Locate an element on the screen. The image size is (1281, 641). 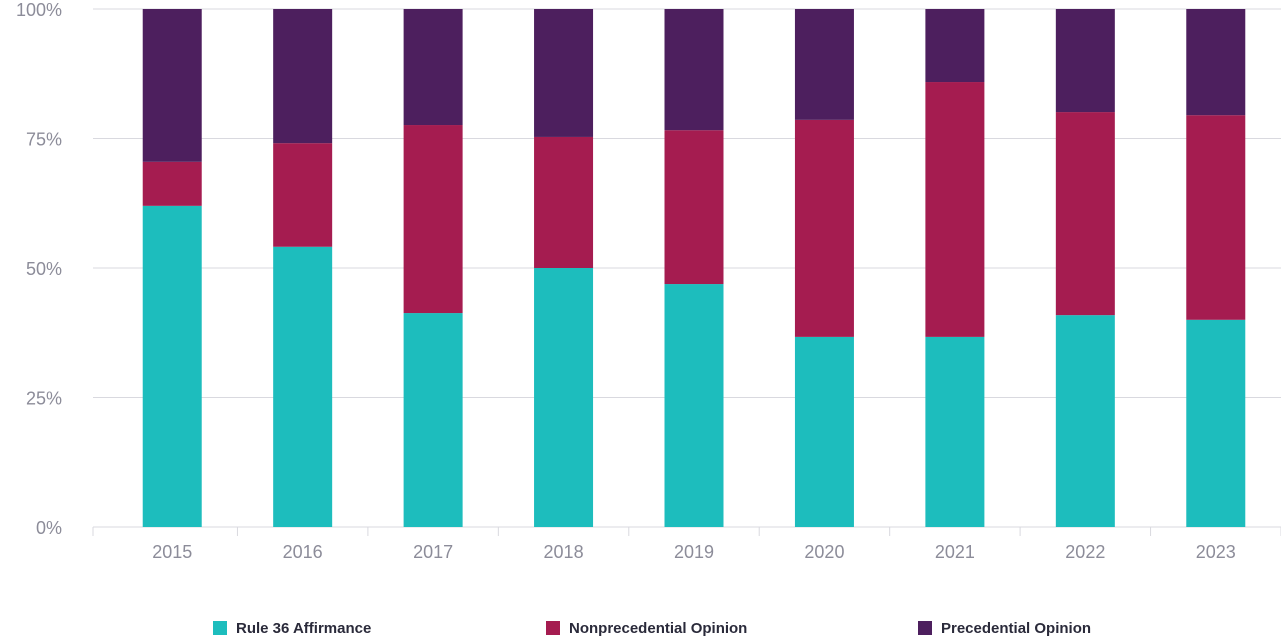
legend-label: Rule 36 Affirmance is located at coordinates (303, 628).